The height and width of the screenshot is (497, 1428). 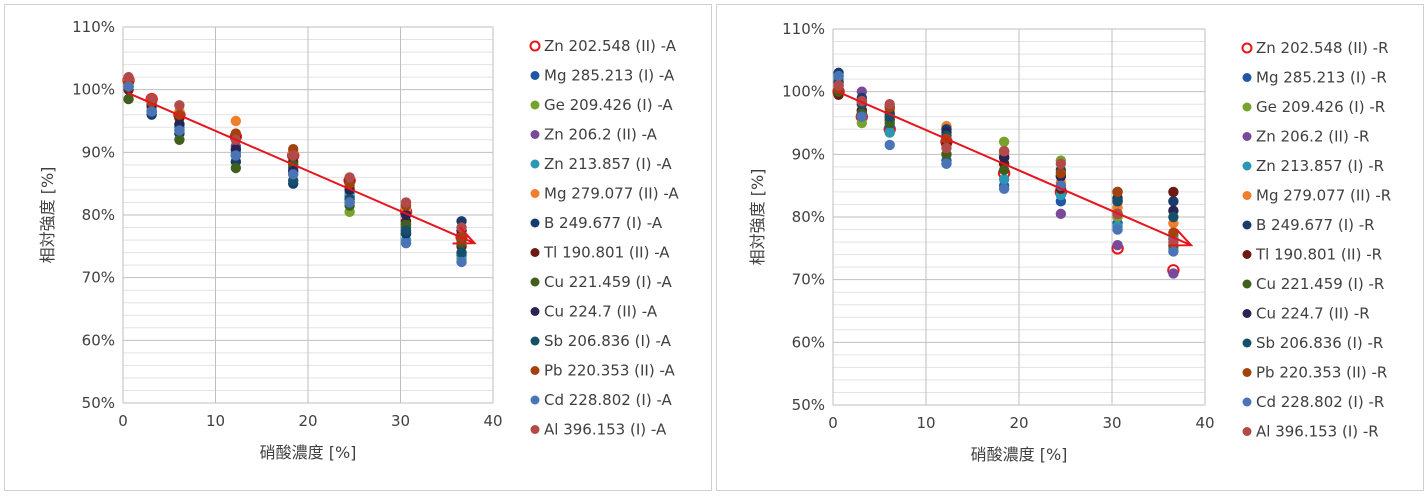 What do you see at coordinates (1316, 196) in the screenshot?
I see `legend-item: Mg 279.077 (II) -R` at bounding box center [1316, 196].